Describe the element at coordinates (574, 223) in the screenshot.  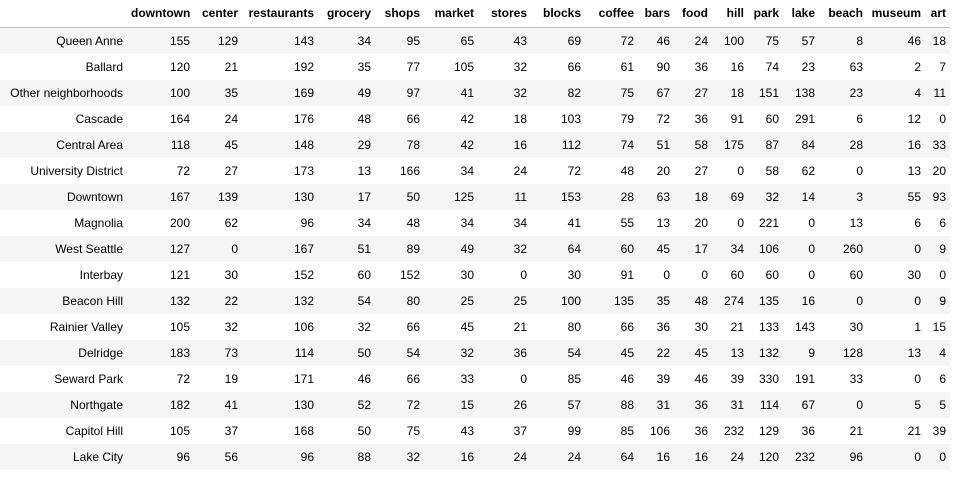
I see `table-cell: 41` at that location.